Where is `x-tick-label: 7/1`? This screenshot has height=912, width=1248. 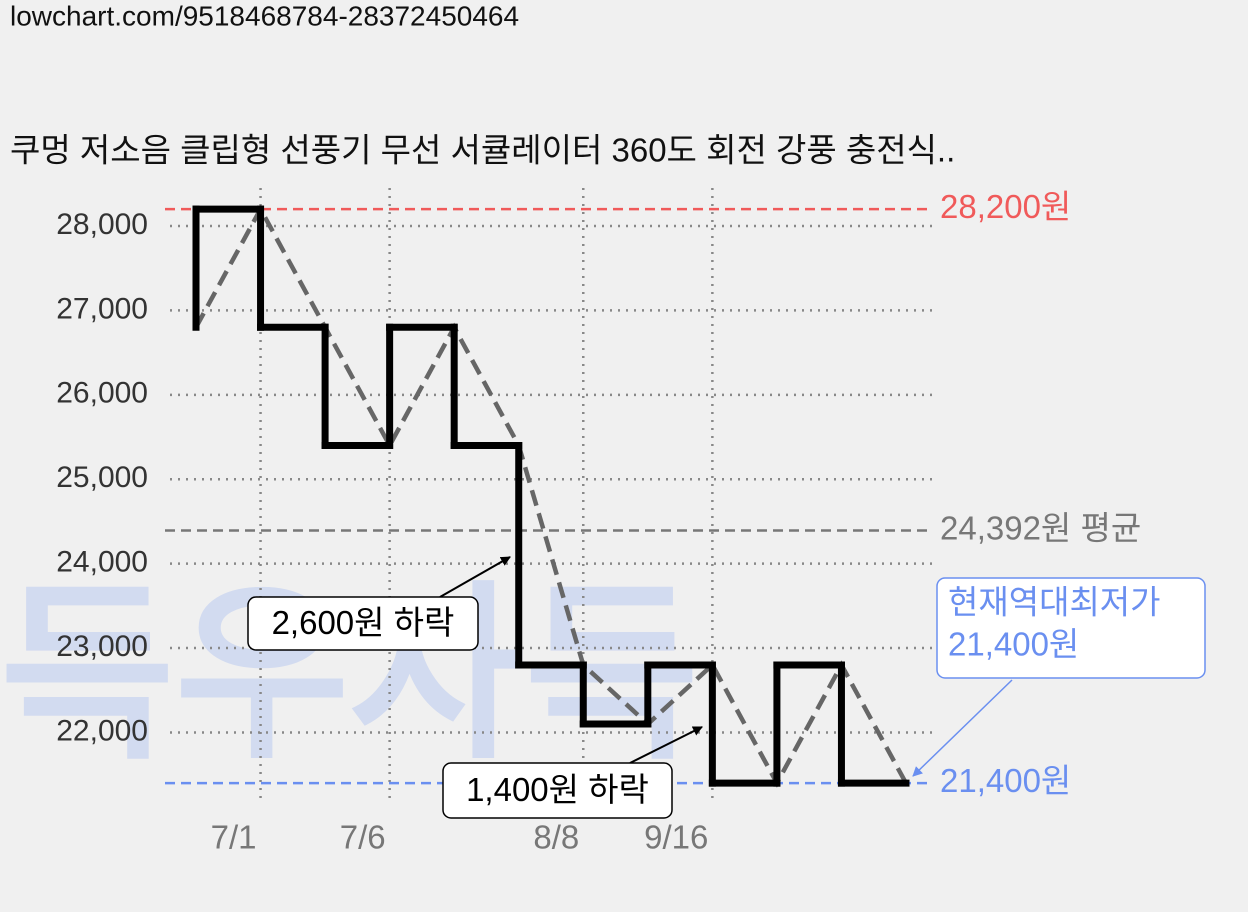
x-tick-label: 7/1 is located at coordinates (234, 837).